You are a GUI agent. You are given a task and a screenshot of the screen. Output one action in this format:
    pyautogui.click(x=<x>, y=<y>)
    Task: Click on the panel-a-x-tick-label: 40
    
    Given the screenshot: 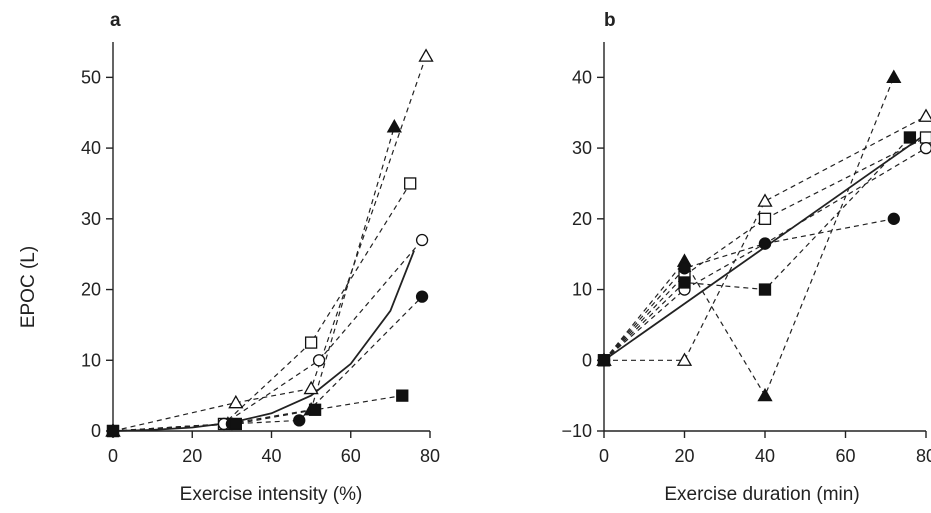 What is the action you would take?
    pyautogui.click(x=271, y=456)
    